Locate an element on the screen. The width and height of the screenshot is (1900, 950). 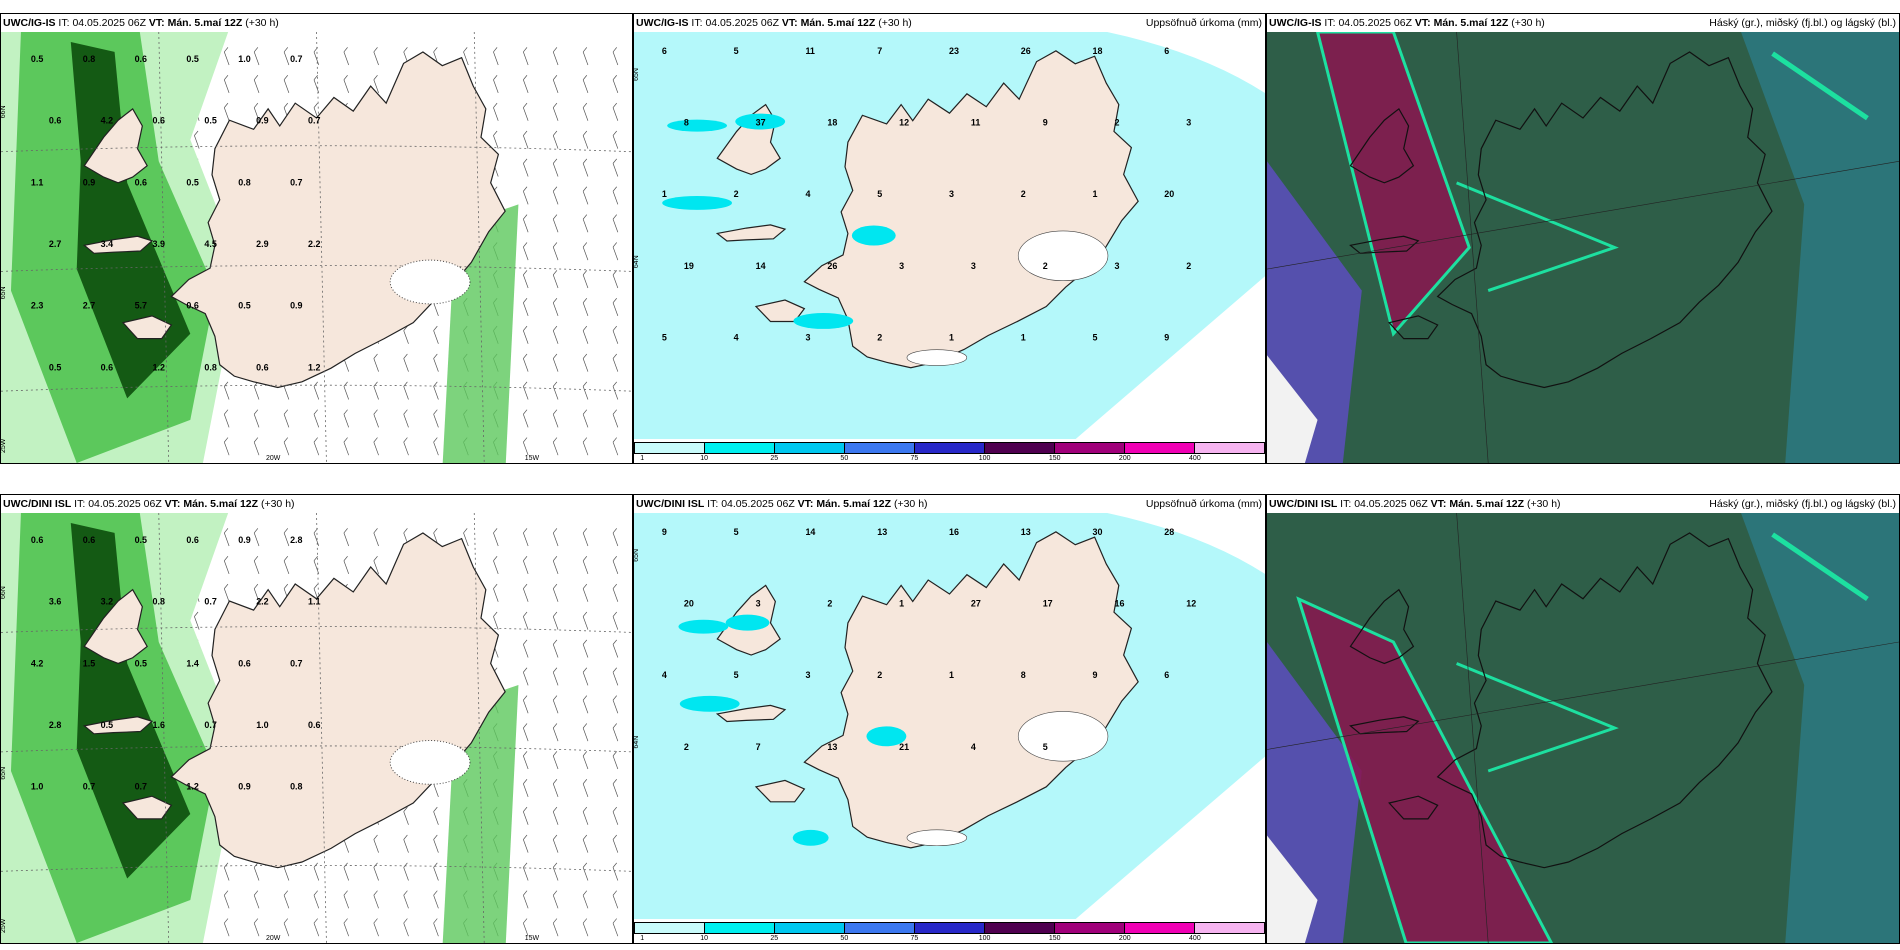
wind-value-label: 0.6 is located at coordinates (141, 182).